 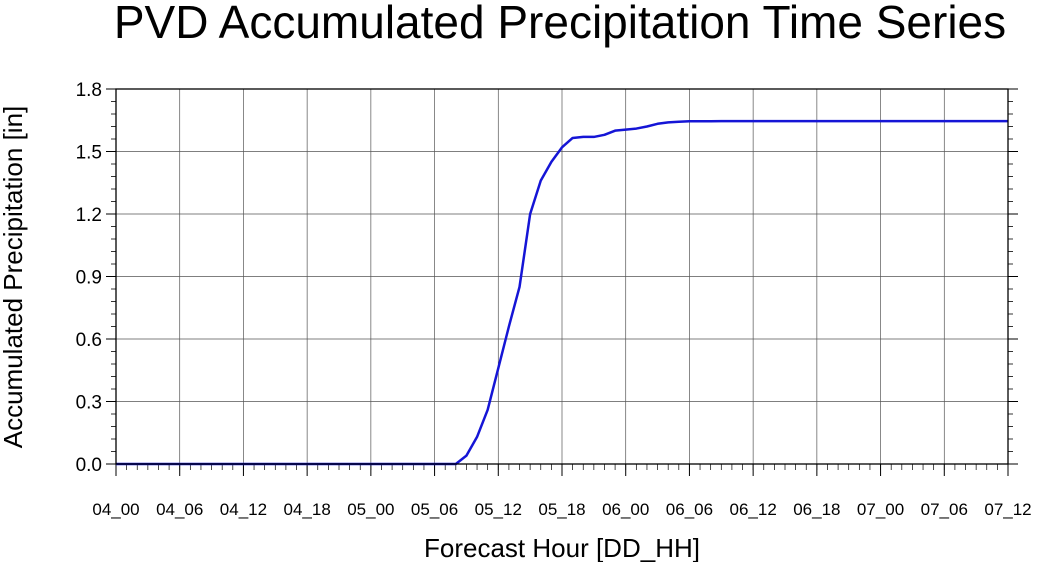 What do you see at coordinates (89, 465) in the screenshot?
I see `y-tick-label: 0.0` at bounding box center [89, 465].